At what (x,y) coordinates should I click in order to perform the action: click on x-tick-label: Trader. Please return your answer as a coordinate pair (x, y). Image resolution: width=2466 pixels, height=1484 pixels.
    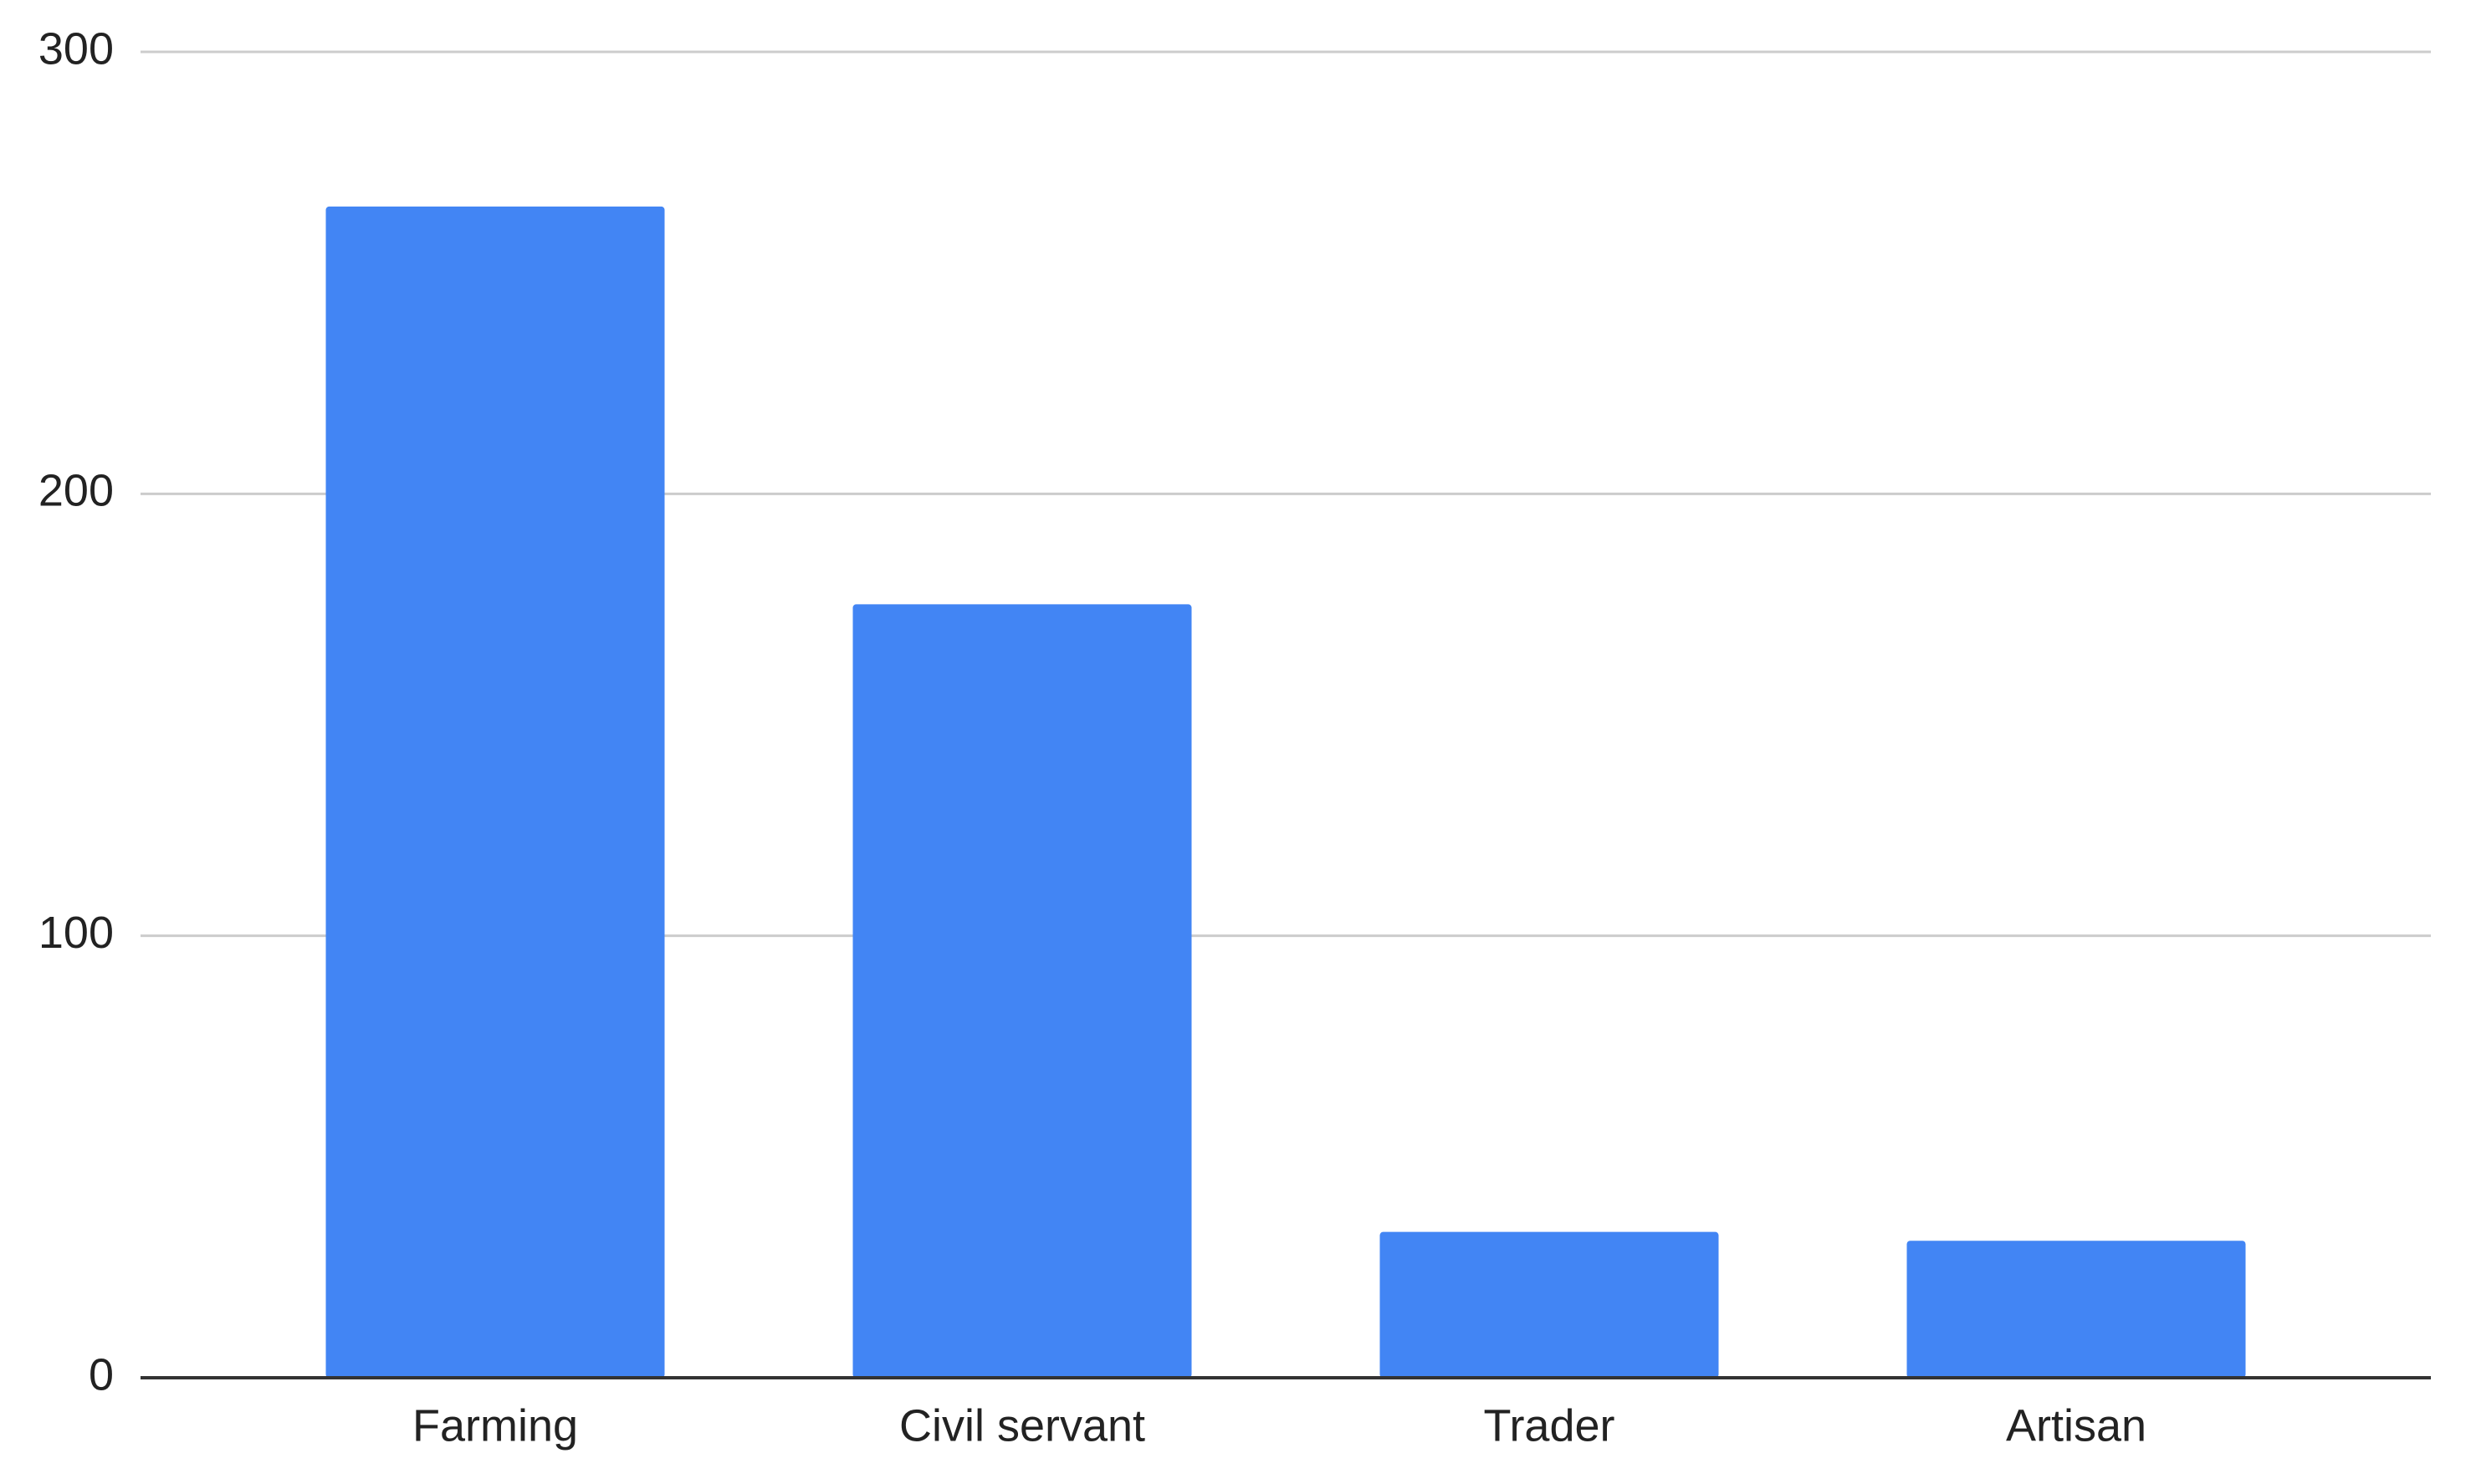
    Looking at the image, I should click on (1549, 1425).